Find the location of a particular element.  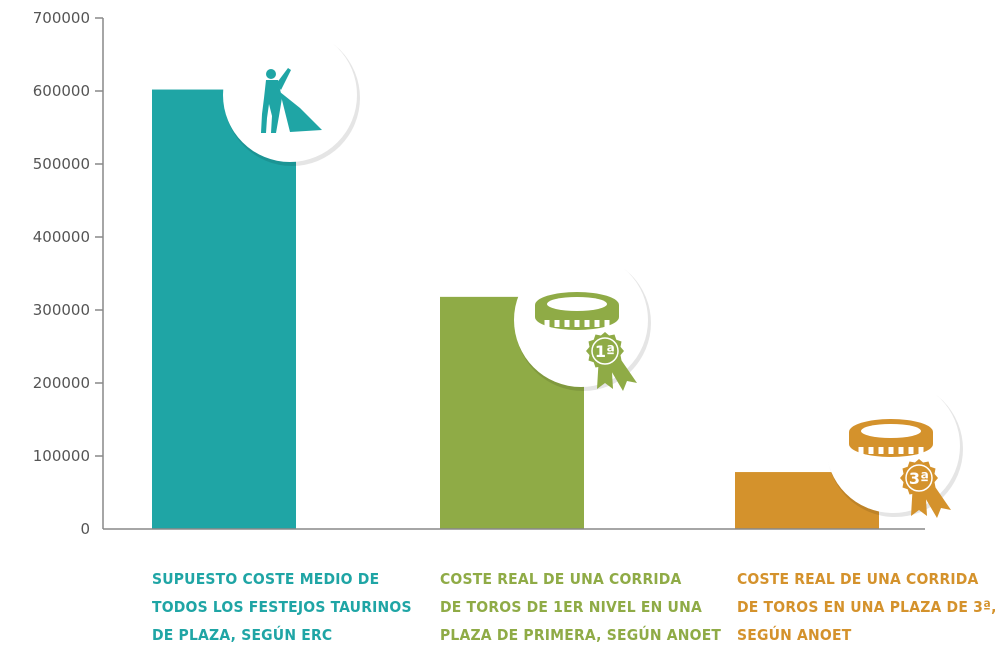

category-label-2-line-1: Coste real de una corrida is located at coordinates (561, 579).